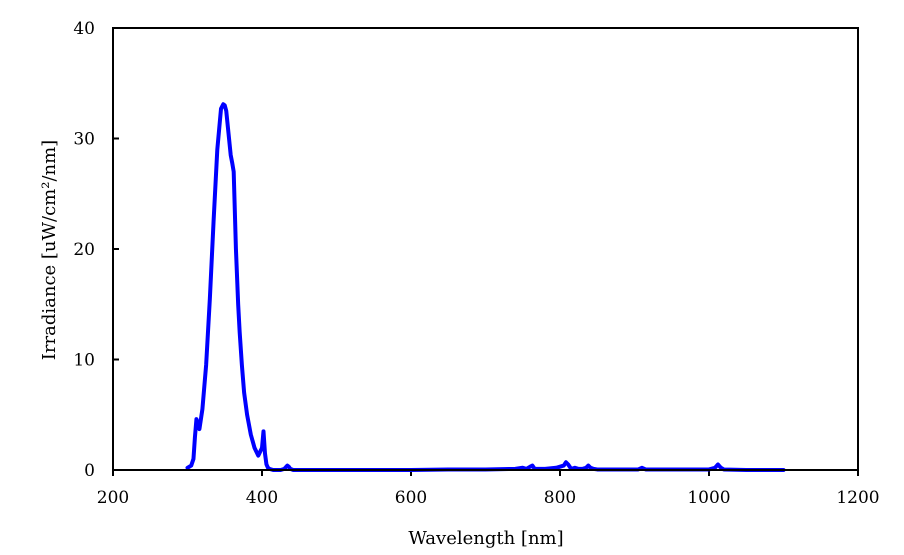  What do you see at coordinates (262, 498) in the screenshot?
I see `x-tick-label: 400` at bounding box center [262, 498].